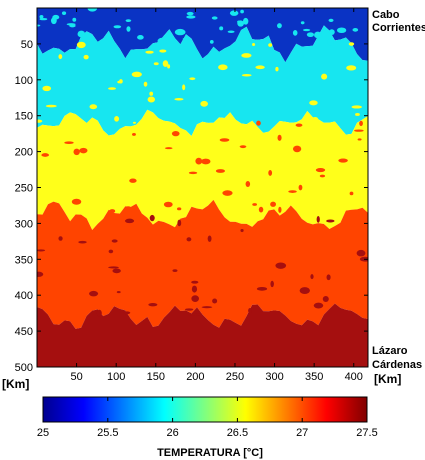  I want to click on y-tick-label: 100, so click(24, 81).